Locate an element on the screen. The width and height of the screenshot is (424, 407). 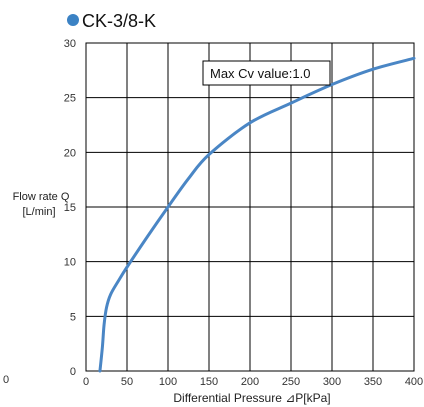
chart-title-text: CK-3/8-K is located at coordinates (119, 21).